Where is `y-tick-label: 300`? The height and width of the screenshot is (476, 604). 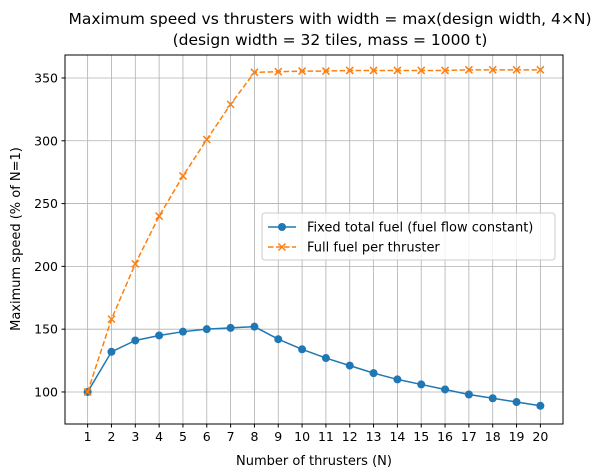
y-tick-label: 300 is located at coordinates (46, 140).